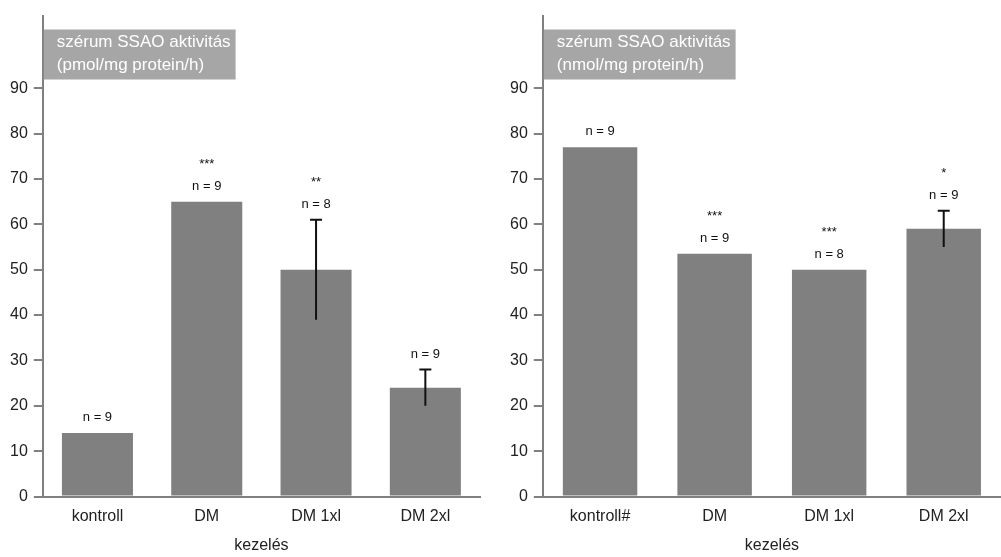 This screenshot has width=1001, height=557. I want to click on annotation: *, so click(944, 172).